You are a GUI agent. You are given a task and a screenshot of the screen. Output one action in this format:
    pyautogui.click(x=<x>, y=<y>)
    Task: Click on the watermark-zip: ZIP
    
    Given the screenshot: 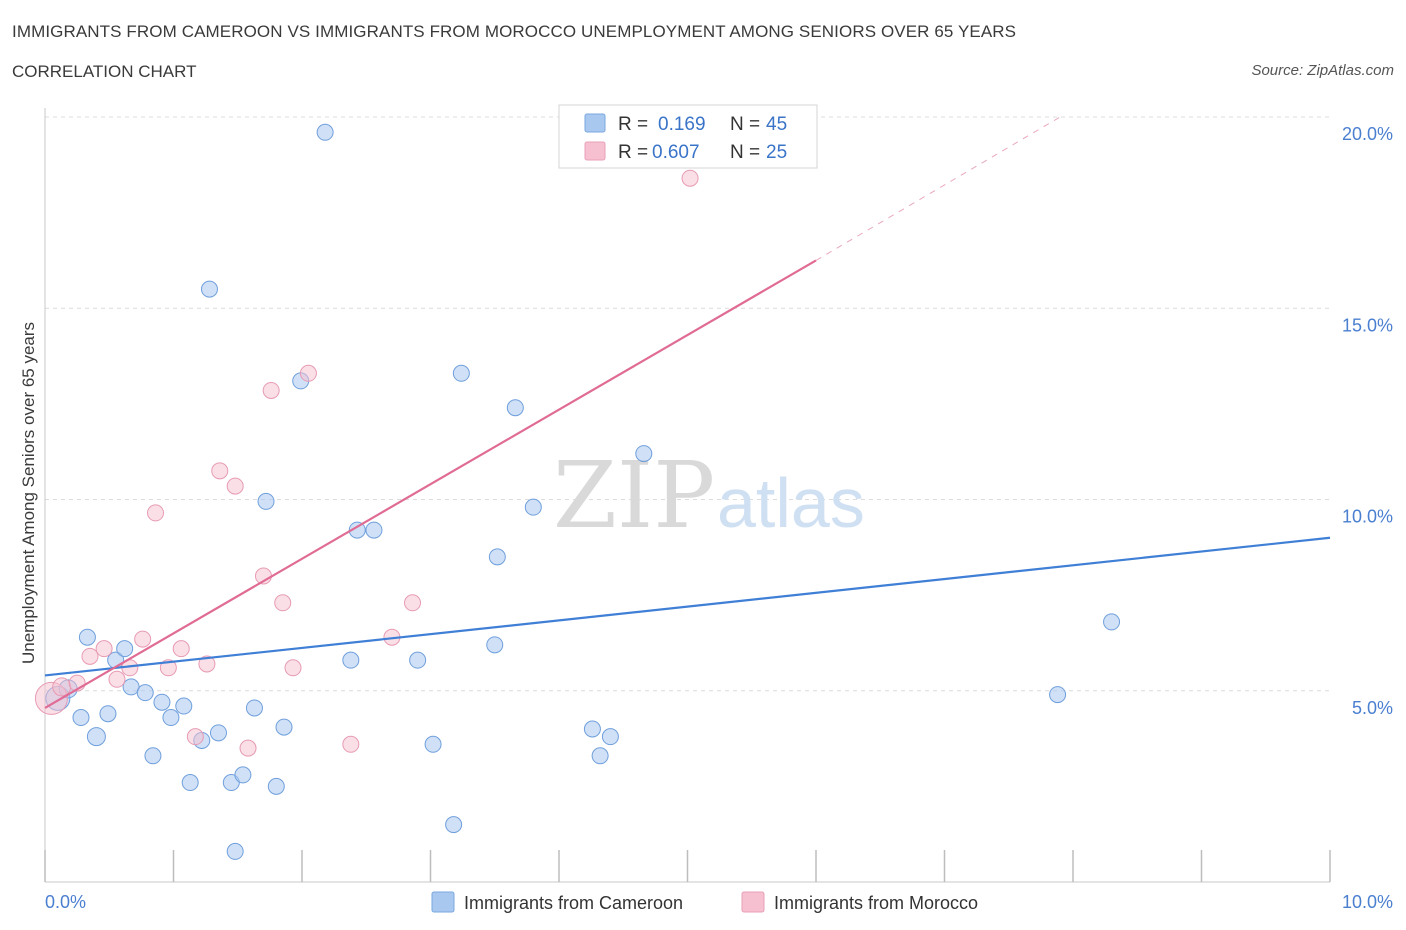 What is the action you would take?
    pyautogui.click(x=634, y=495)
    